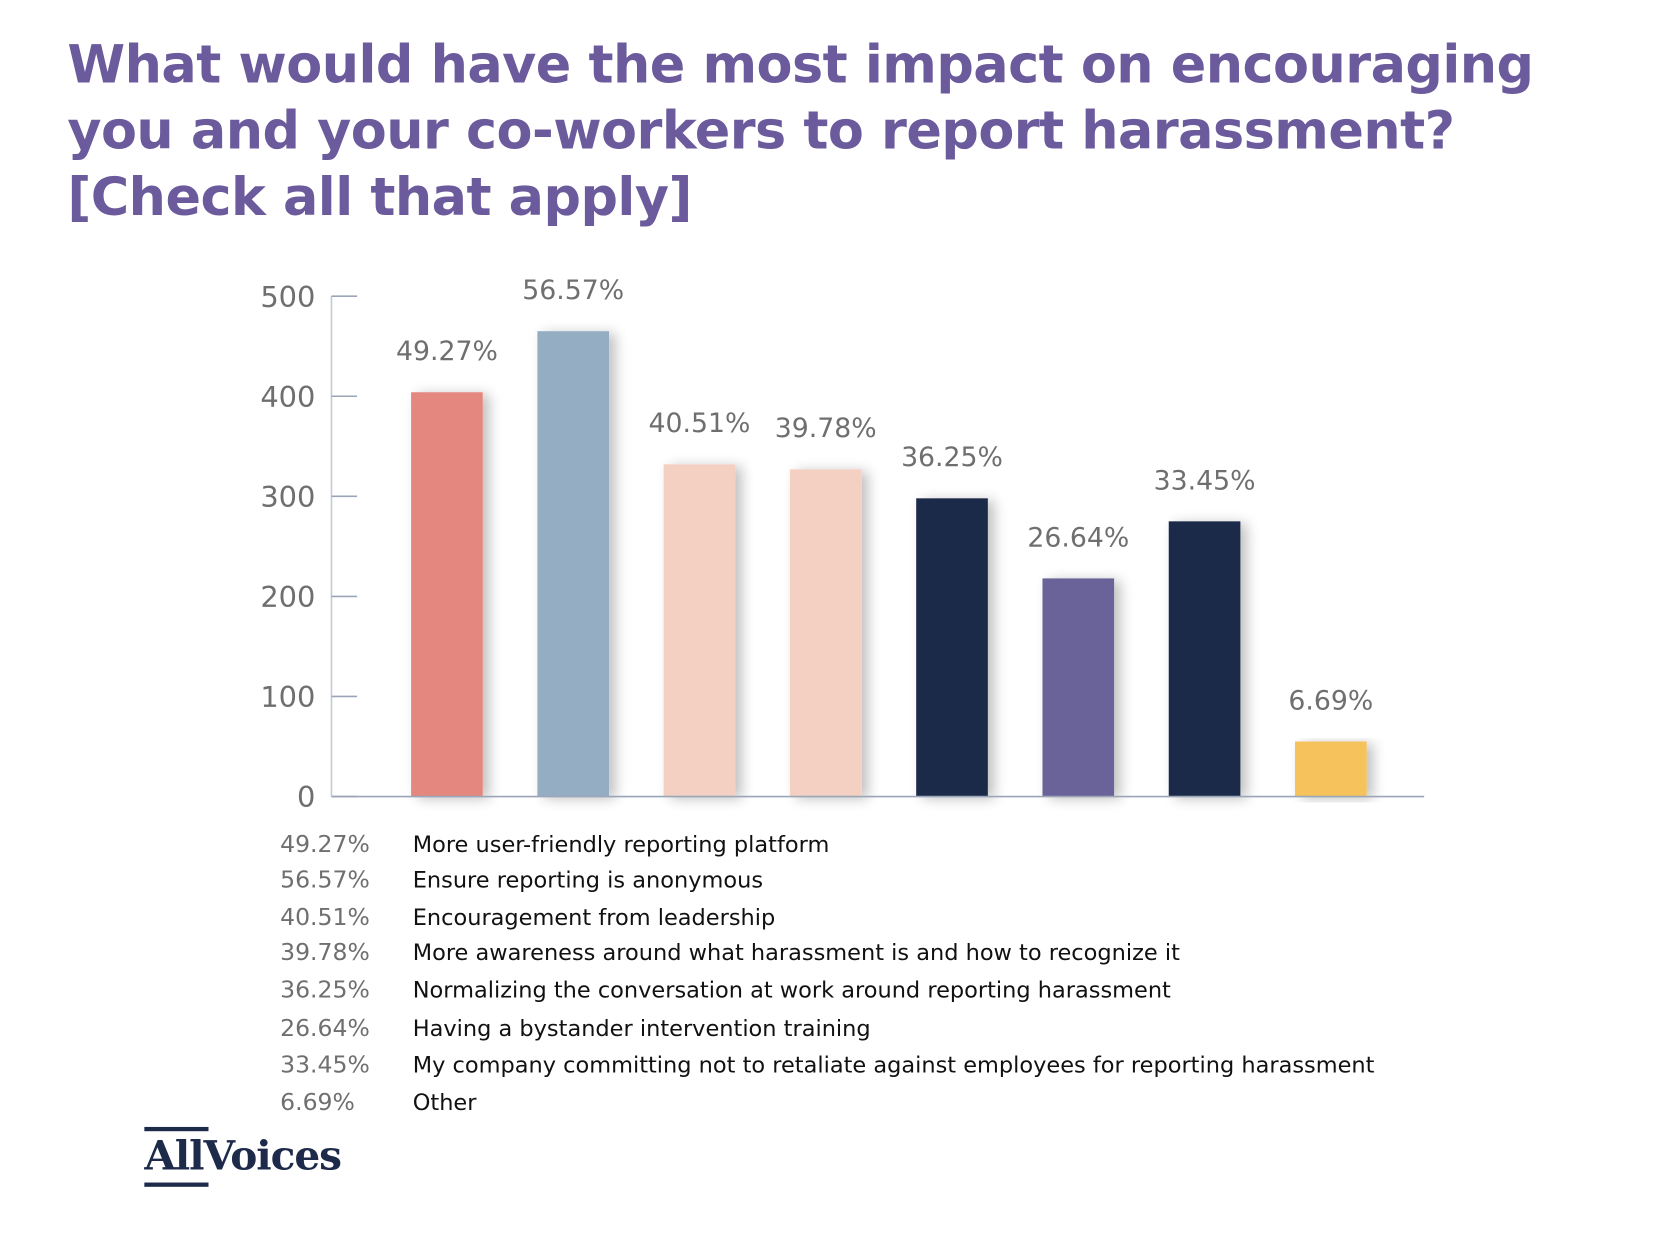 The height and width of the screenshot is (1250, 1668). I want to click on y-tick-label: 0, so click(306, 797).